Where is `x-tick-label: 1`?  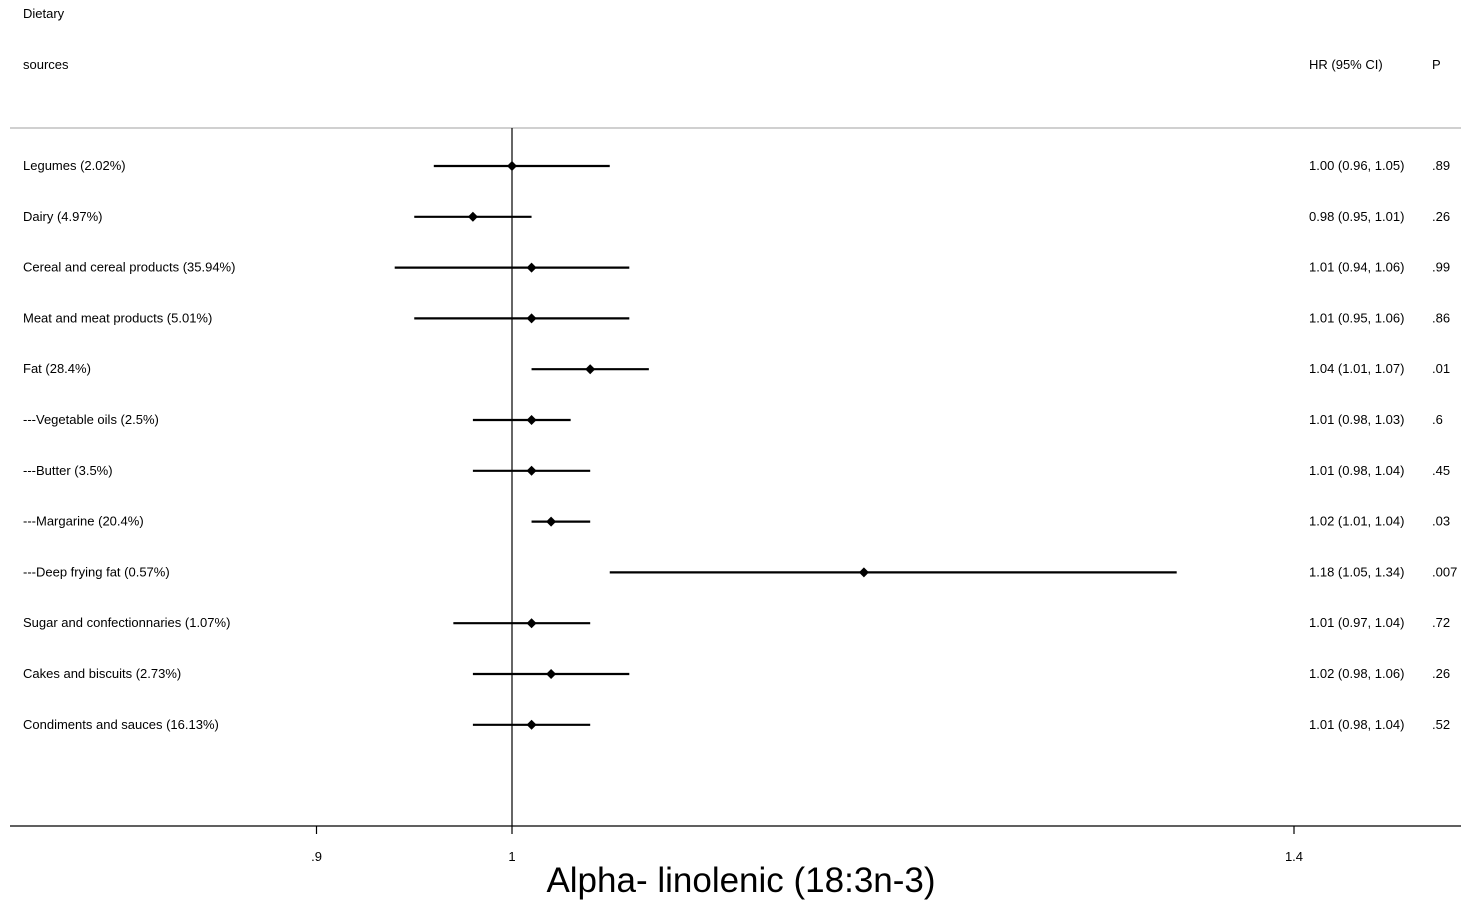
x-tick-label: 1 is located at coordinates (511, 856).